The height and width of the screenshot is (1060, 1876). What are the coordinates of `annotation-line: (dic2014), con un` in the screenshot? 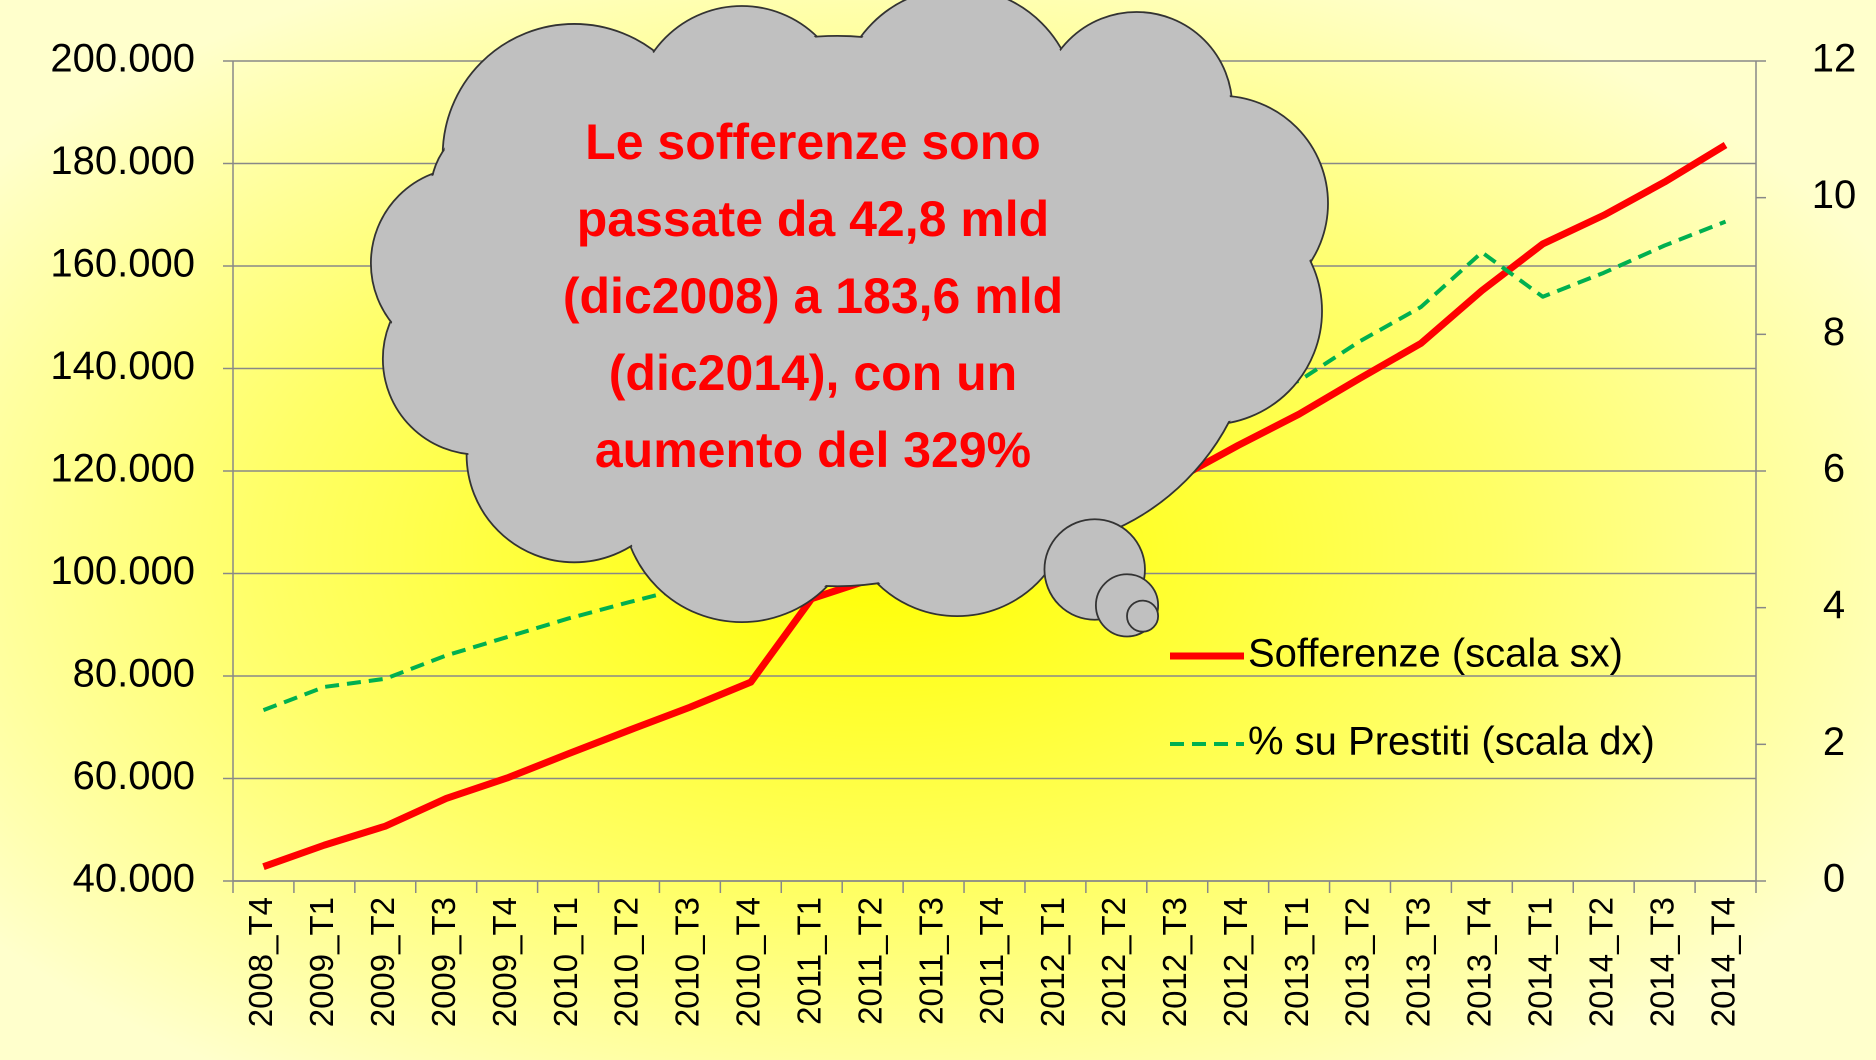 It's located at (813, 373).